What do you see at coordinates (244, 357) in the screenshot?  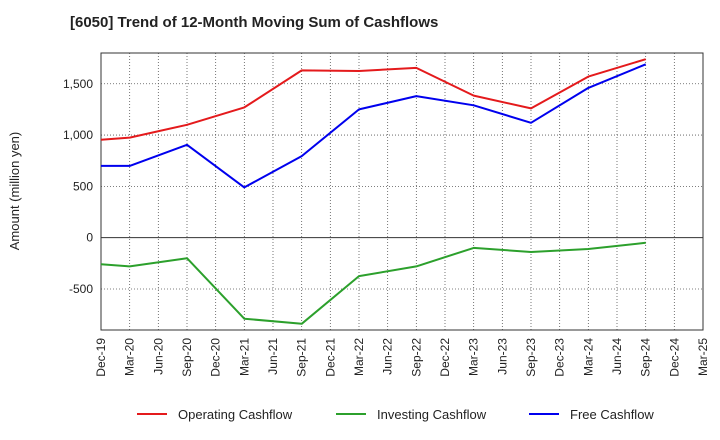 I see `x-tick-label: Mar-21` at bounding box center [244, 357].